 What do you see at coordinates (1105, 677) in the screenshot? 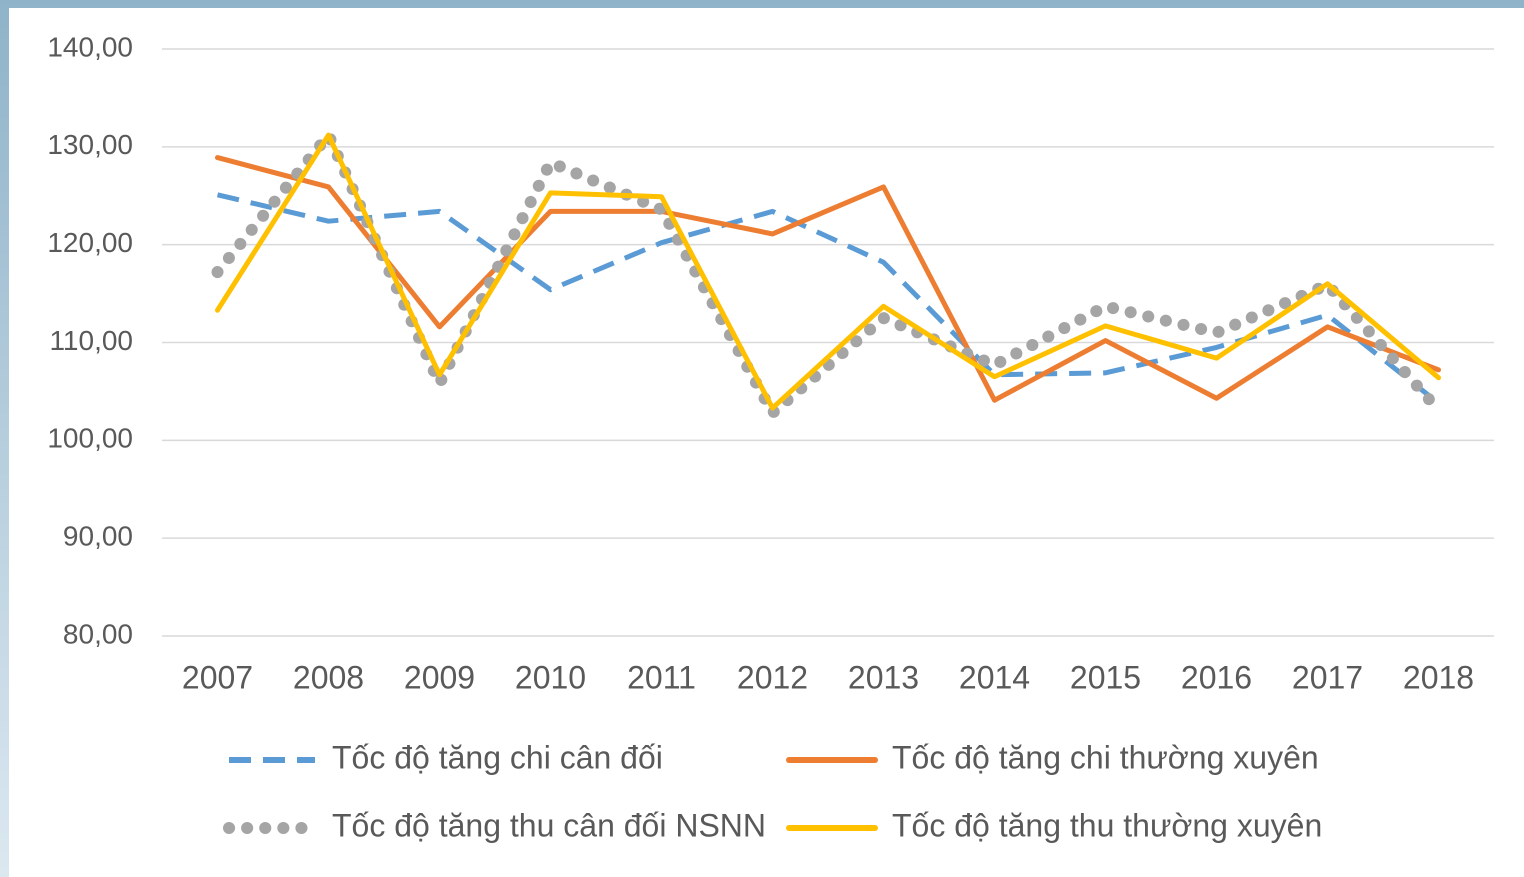
I see `x-tick-label: 2015` at bounding box center [1105, 677].